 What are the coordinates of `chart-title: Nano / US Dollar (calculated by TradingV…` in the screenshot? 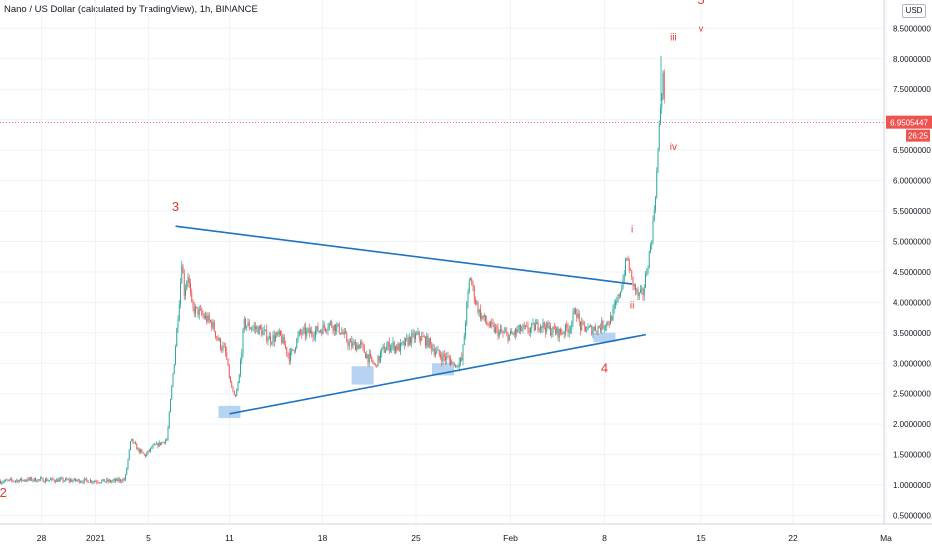 It's located at (131, 9).